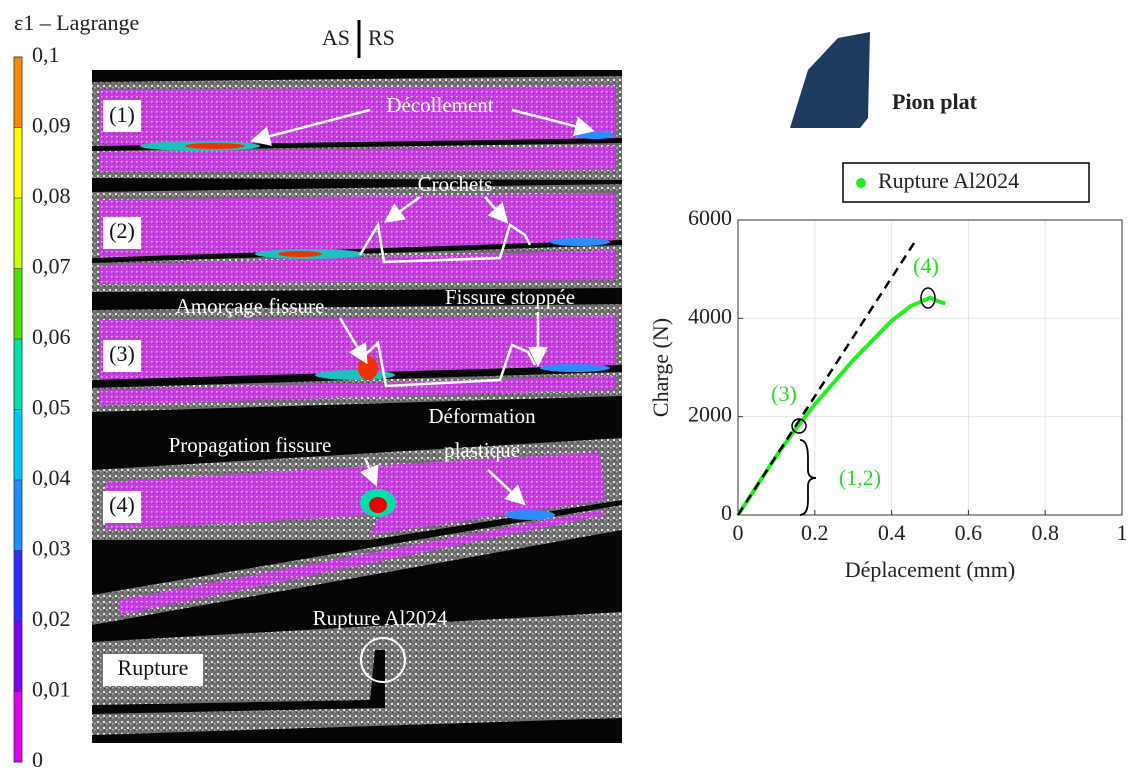 This screenshot has height=771, width=1129. What do you see at coordinates (381, 37) in the screenshot?
I see `side-label: RS` at bounding box center [381, 37].